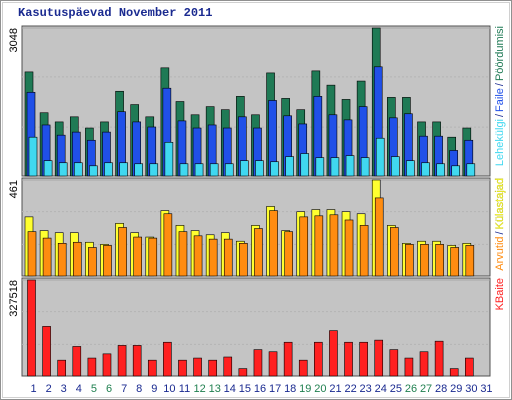  Describe the element at coordinates (49, 389) in the screenshot. I see `x-tick-label: 2` at that location.